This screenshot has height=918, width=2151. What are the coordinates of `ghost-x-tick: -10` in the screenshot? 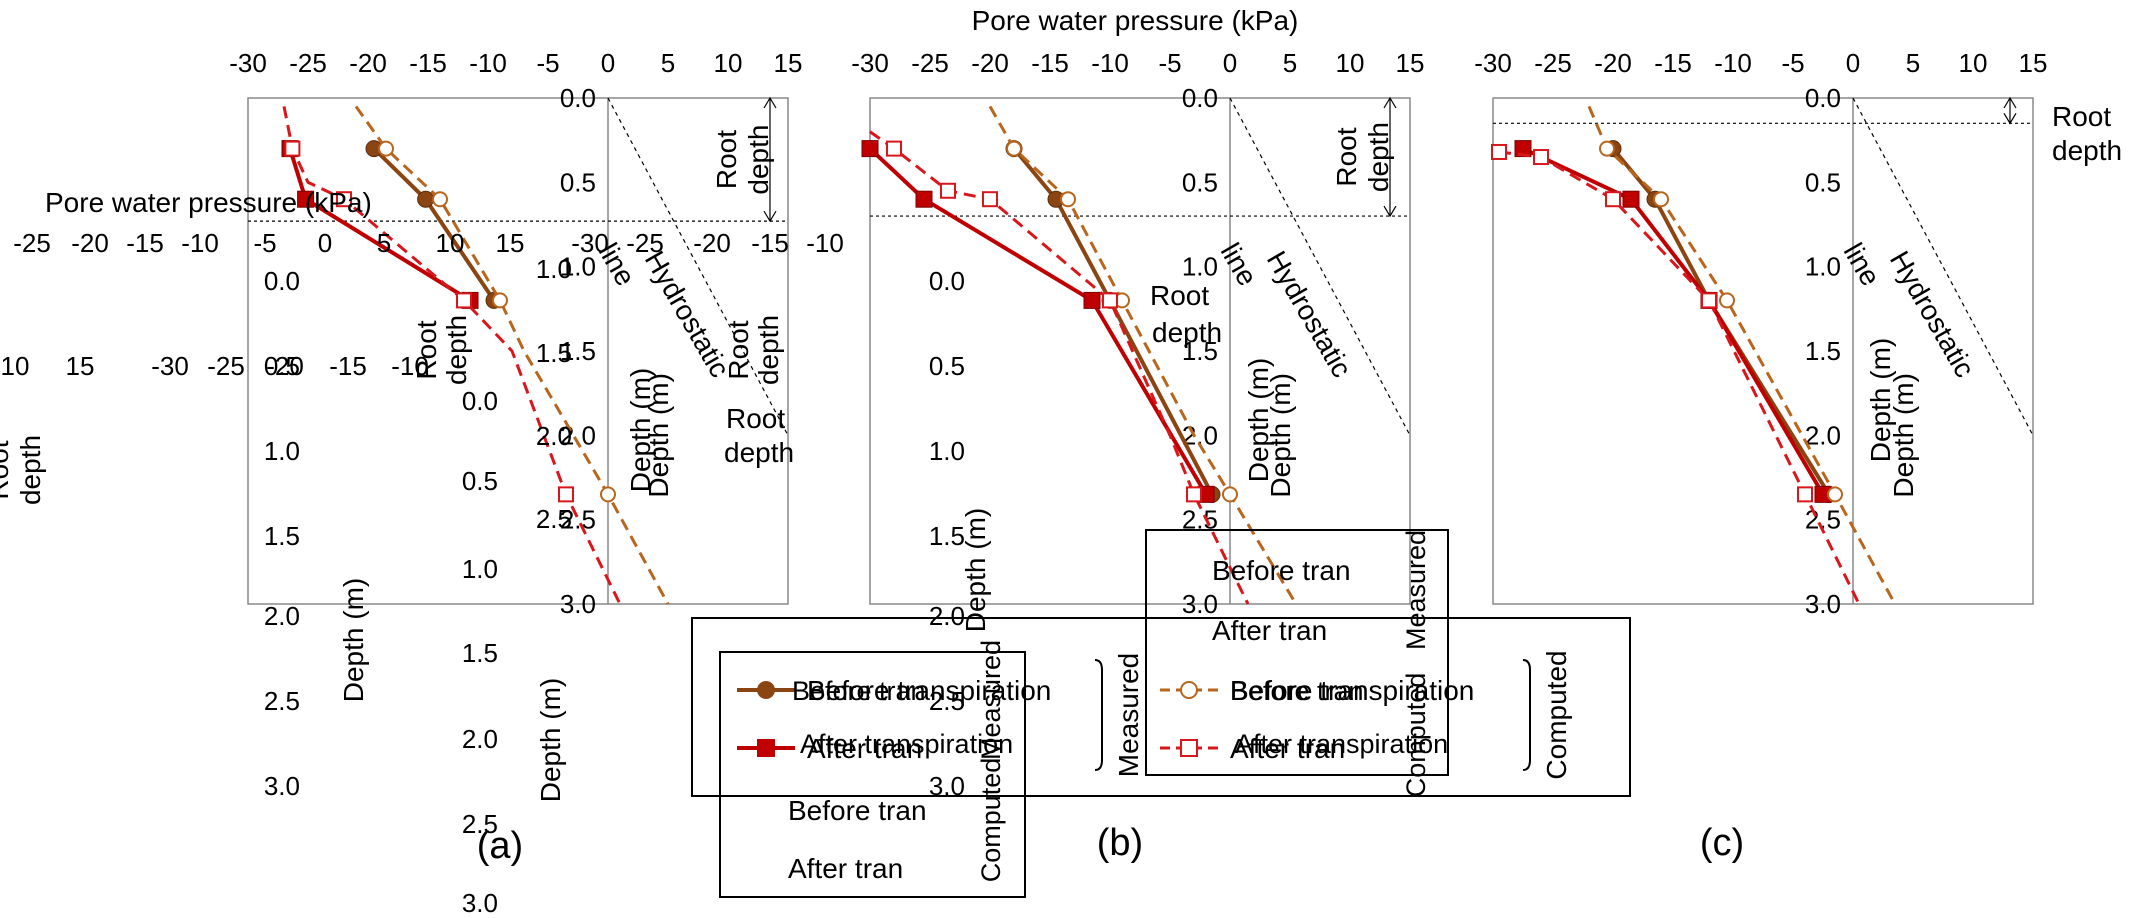 It's located at (200, 243).